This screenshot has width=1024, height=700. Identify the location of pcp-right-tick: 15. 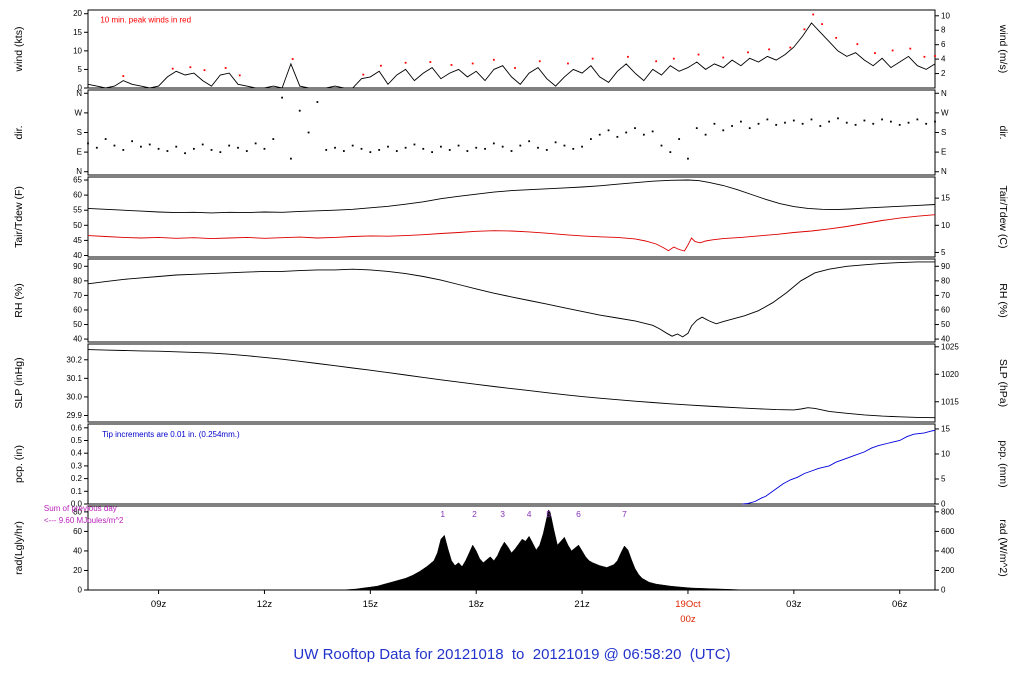
(945, 428).